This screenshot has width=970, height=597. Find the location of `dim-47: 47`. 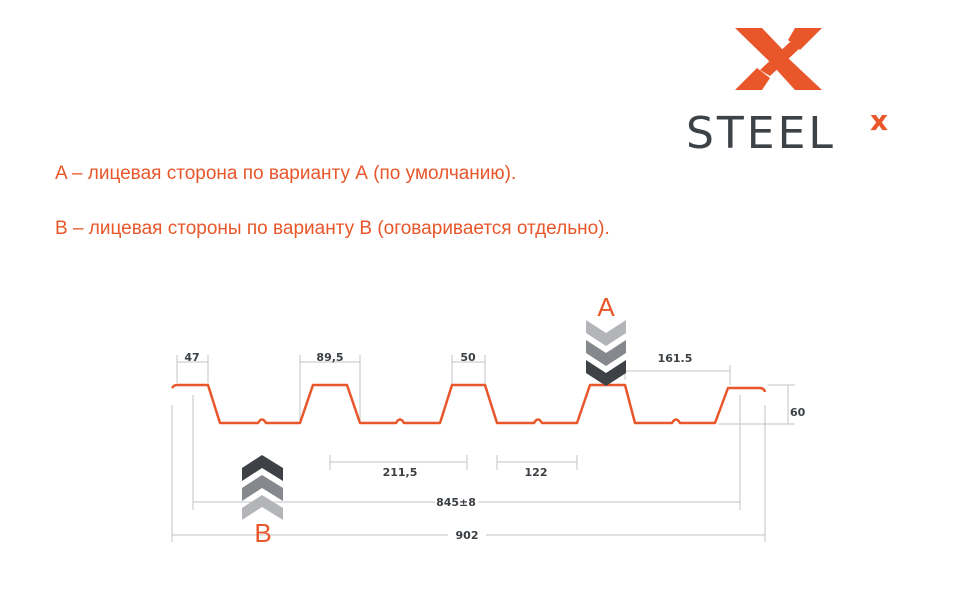

dim-47: 47 is located at coordinates (191, 357).